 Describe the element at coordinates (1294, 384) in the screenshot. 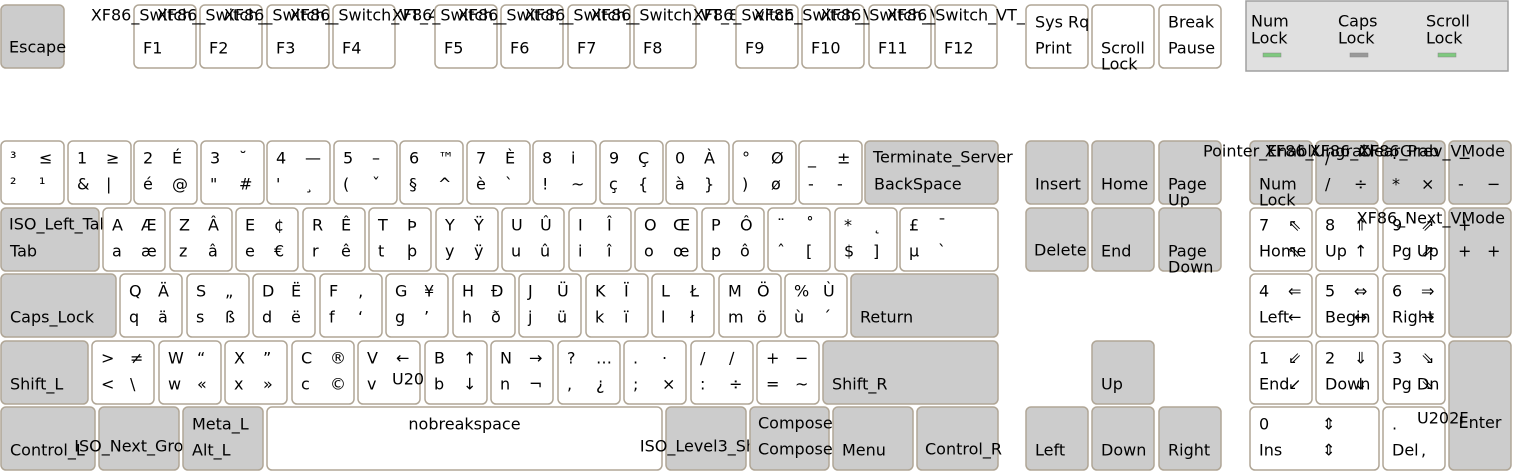

I see `key-label: ↙` at that location.